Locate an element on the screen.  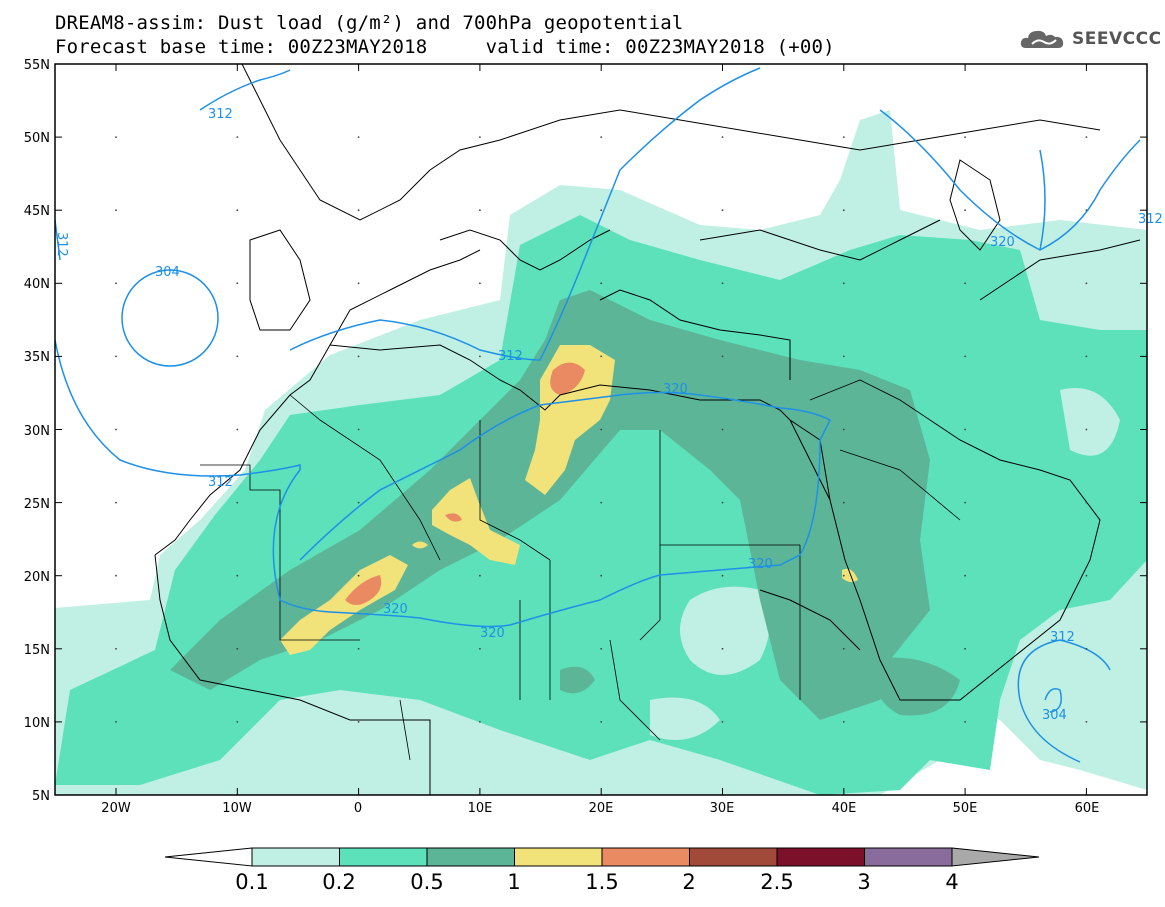
colorbar-label: 2 is located at coordinates (689, 882).